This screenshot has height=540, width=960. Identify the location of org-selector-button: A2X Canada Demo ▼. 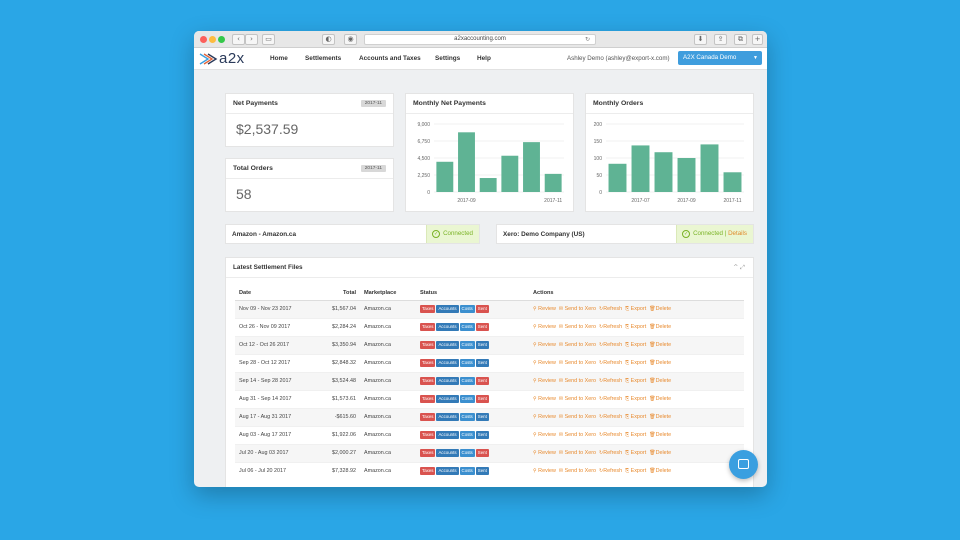
(720, 58).